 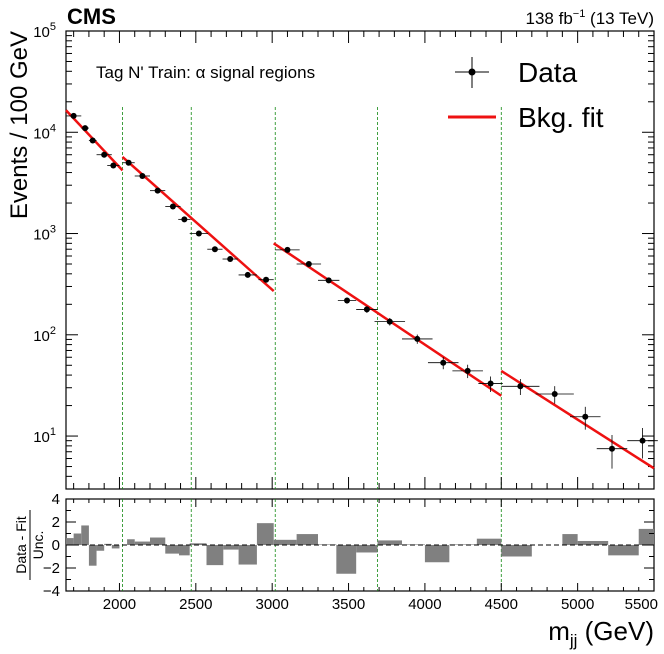 I want to click on x-tick-label: 2500, so click(x=195, y=604).